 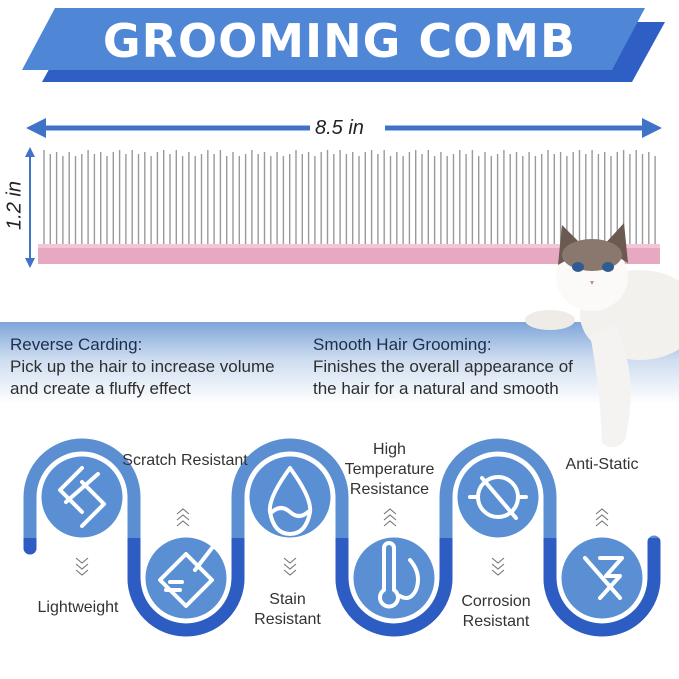 What do you see at coordinates (602, 464) in the screenshot?
I see `label-anti-static: Anti-Static` at bounding box center [602, 464].